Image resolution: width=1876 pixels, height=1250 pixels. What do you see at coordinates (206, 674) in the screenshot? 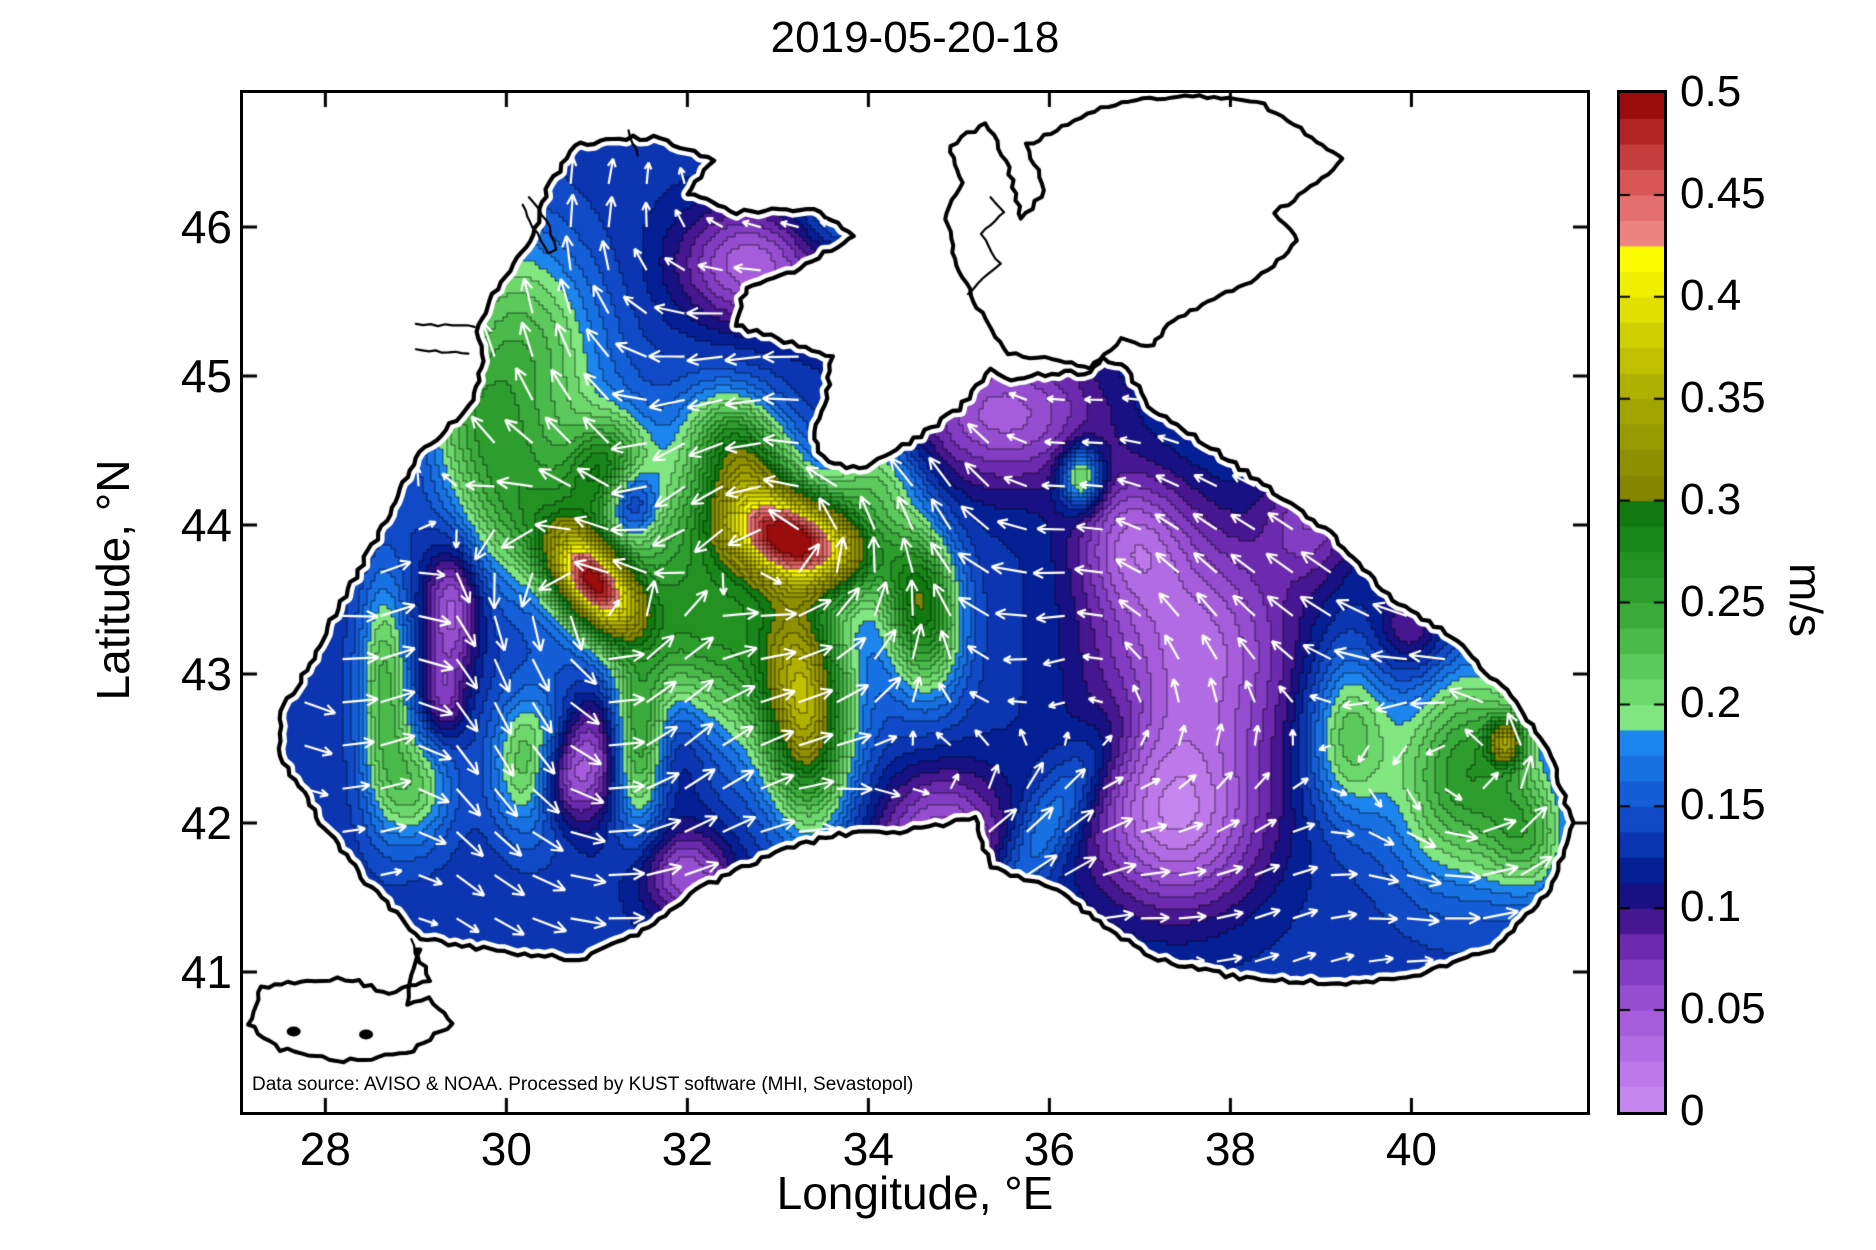
I see `y-tick-label: 43` at bounding box center [206, 674].